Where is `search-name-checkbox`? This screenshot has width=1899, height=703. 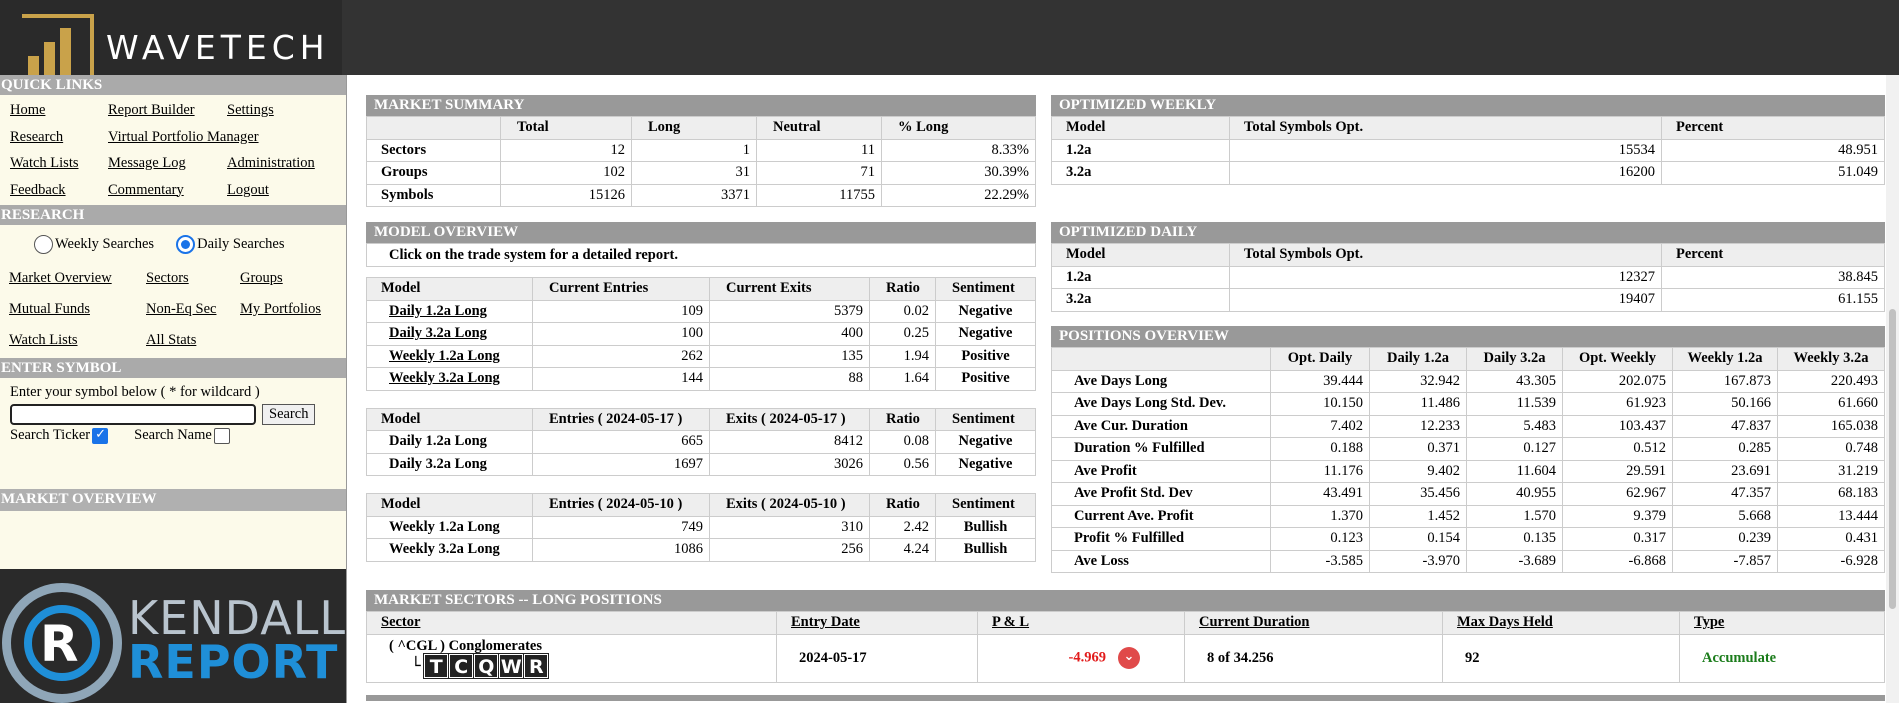 search-name-checkbox is located at coordinates (221, 435).